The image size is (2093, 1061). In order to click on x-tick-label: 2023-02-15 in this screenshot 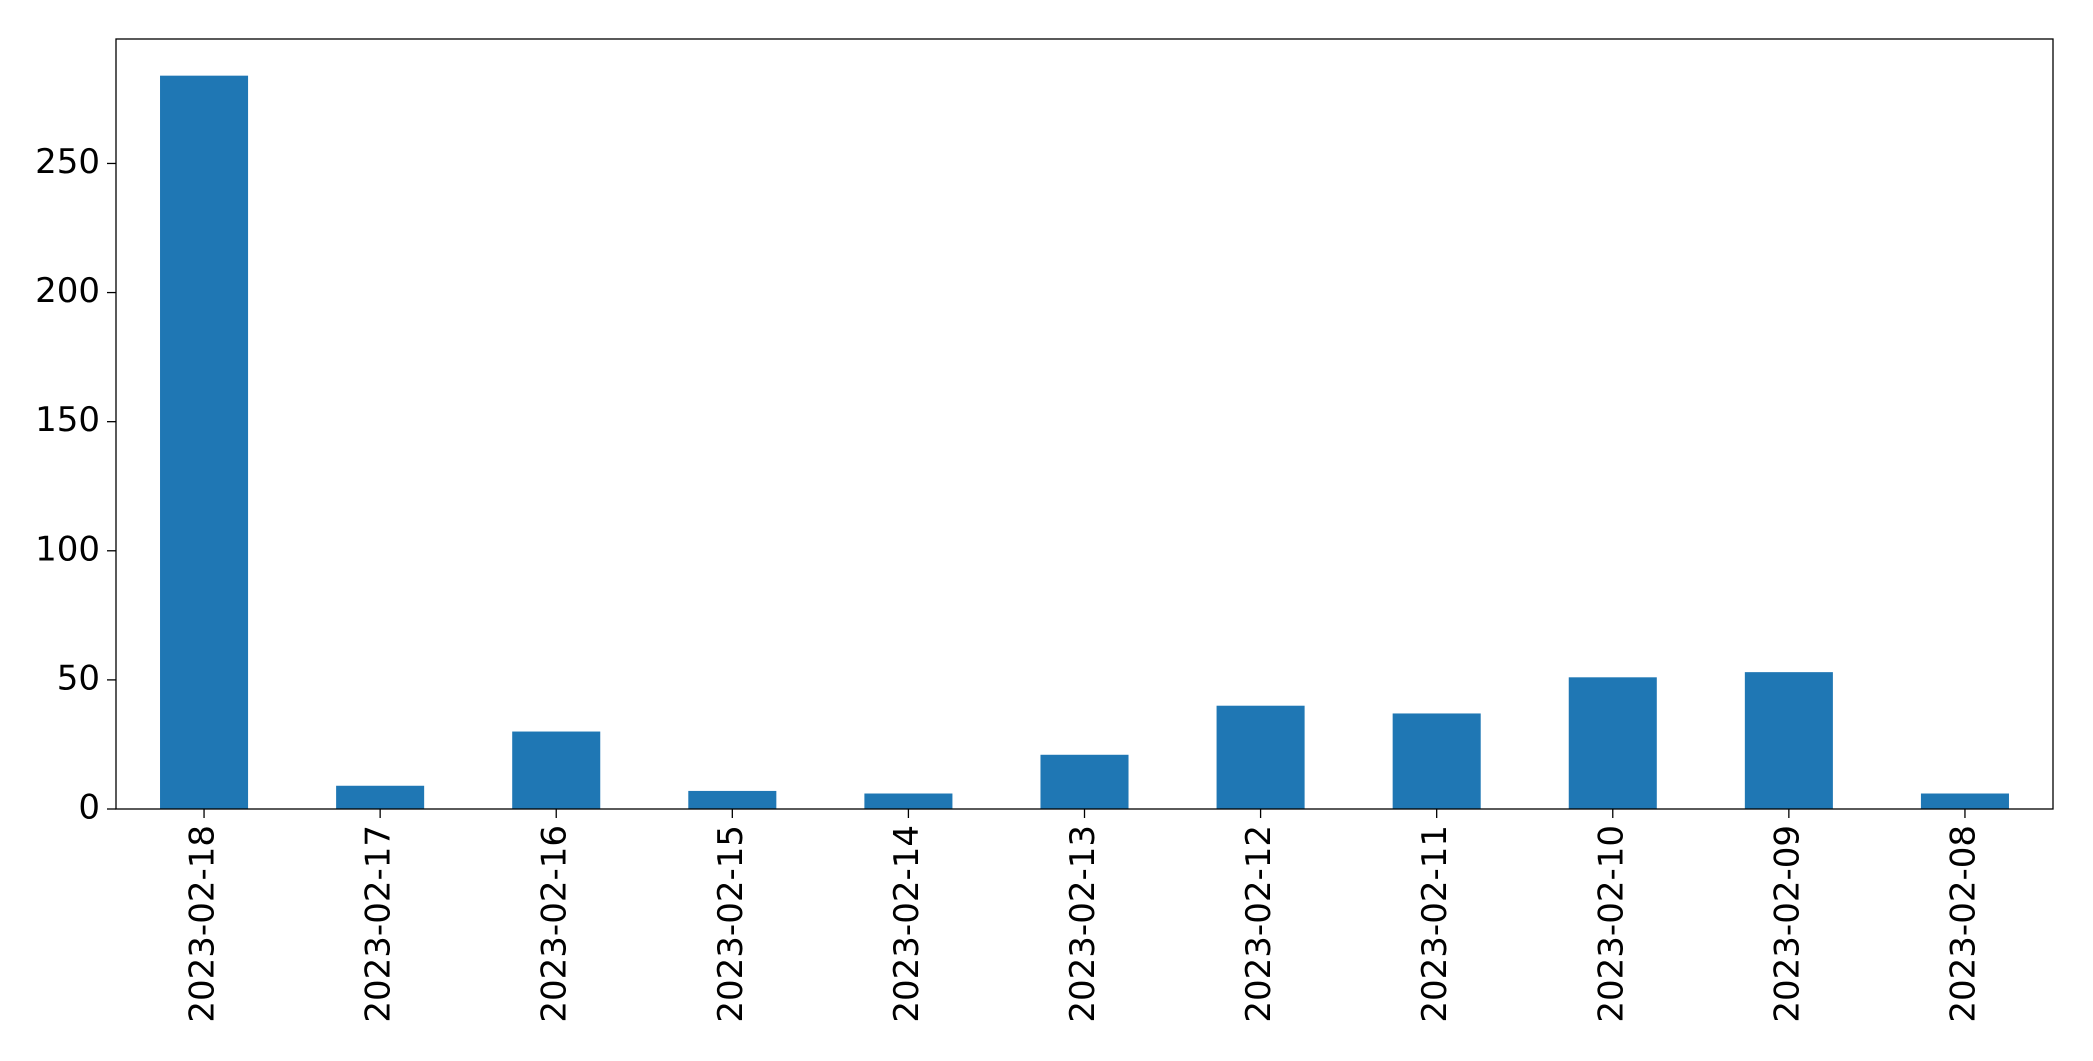, I will do `click(731, 924)`.